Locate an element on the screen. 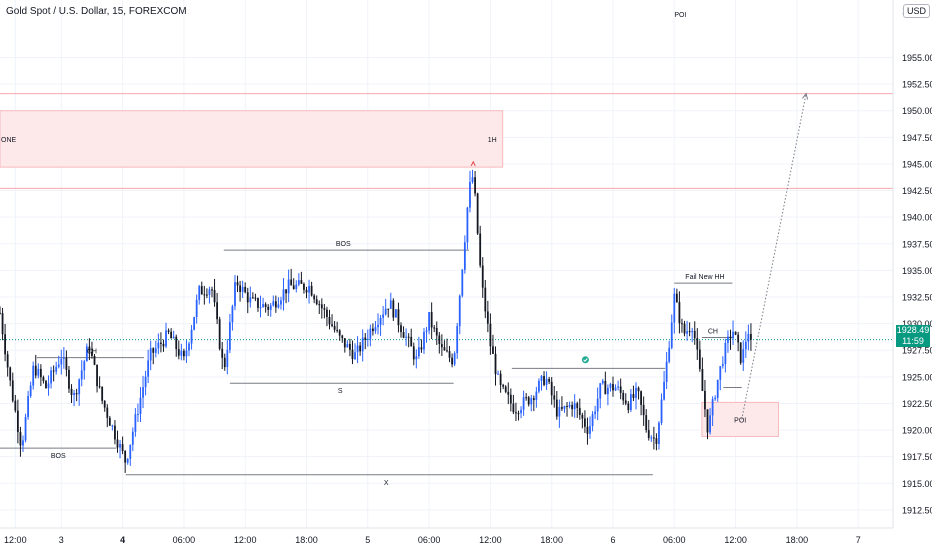 This screenshot has height=550, width=932. time-tick-label: 3 is located at coordinates (61, 540).